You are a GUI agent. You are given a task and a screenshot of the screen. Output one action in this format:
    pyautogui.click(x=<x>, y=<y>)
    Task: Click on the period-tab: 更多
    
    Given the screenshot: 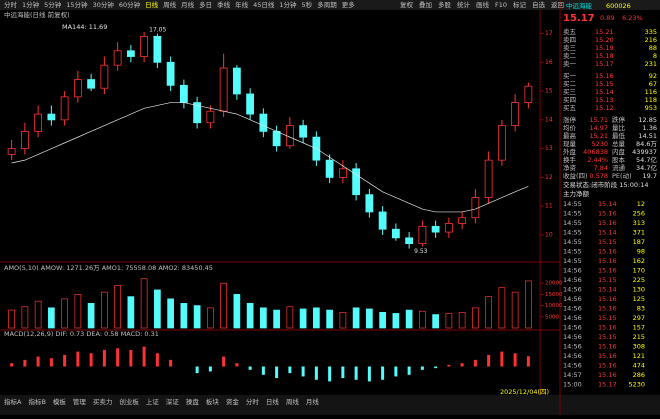 What is the action you would take?
    pyautogui.click(x=349, y=4)
    